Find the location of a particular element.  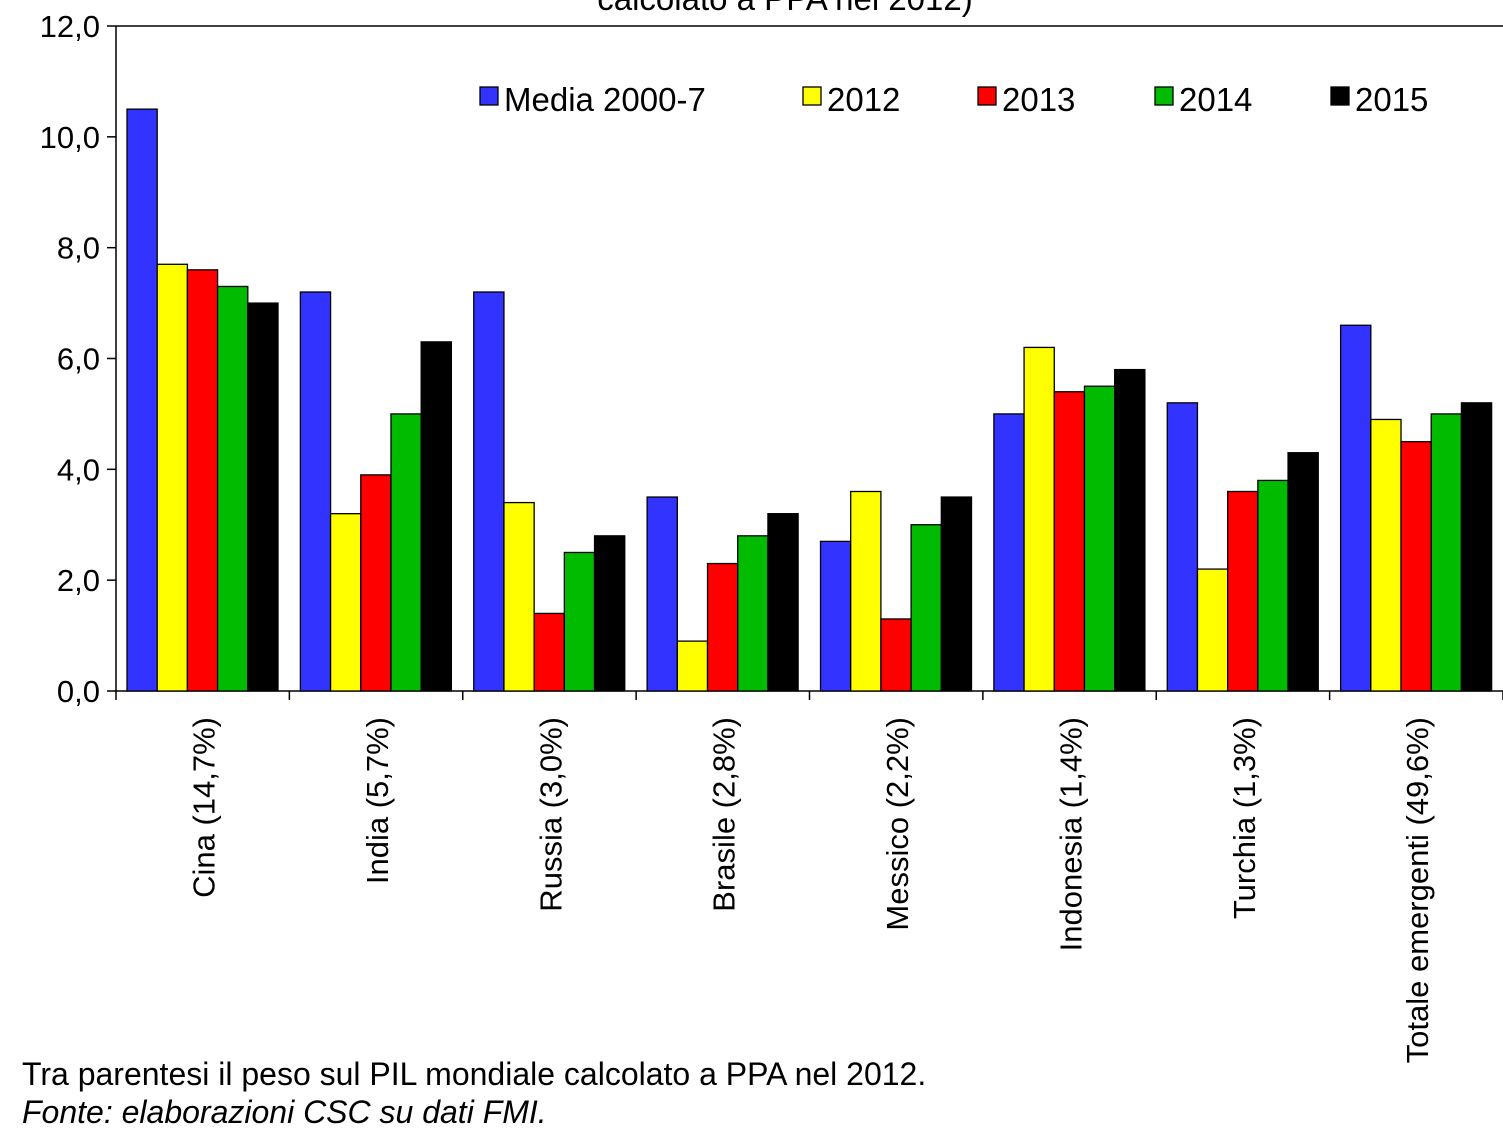

x-tick-label: India (5,7%) is located at coordinates (377, 800).